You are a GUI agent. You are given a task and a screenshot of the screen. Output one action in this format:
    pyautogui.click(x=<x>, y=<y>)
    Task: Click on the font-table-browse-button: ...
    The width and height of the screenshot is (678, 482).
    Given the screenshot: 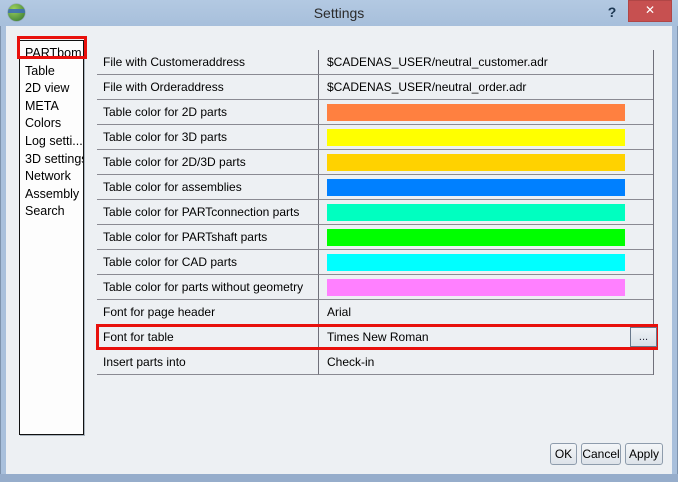 What is the action you would take?
    pyautogui.click(x=643, y=337)
    